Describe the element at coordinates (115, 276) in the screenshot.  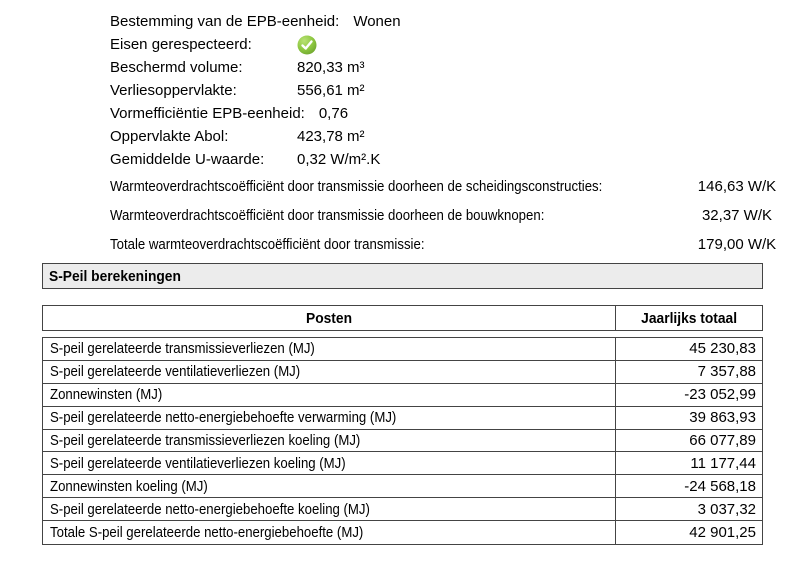
I see `section-title: S-Peil berekeningen` at that location.